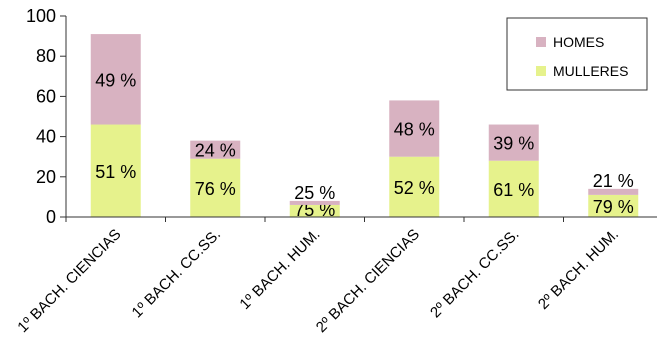 The width and height of the screenshot is (657, 356). What do you see at coordinates (541, 42) in the screenshot?
I see `legend-swatch-homes` at bounding box center [541, 42].